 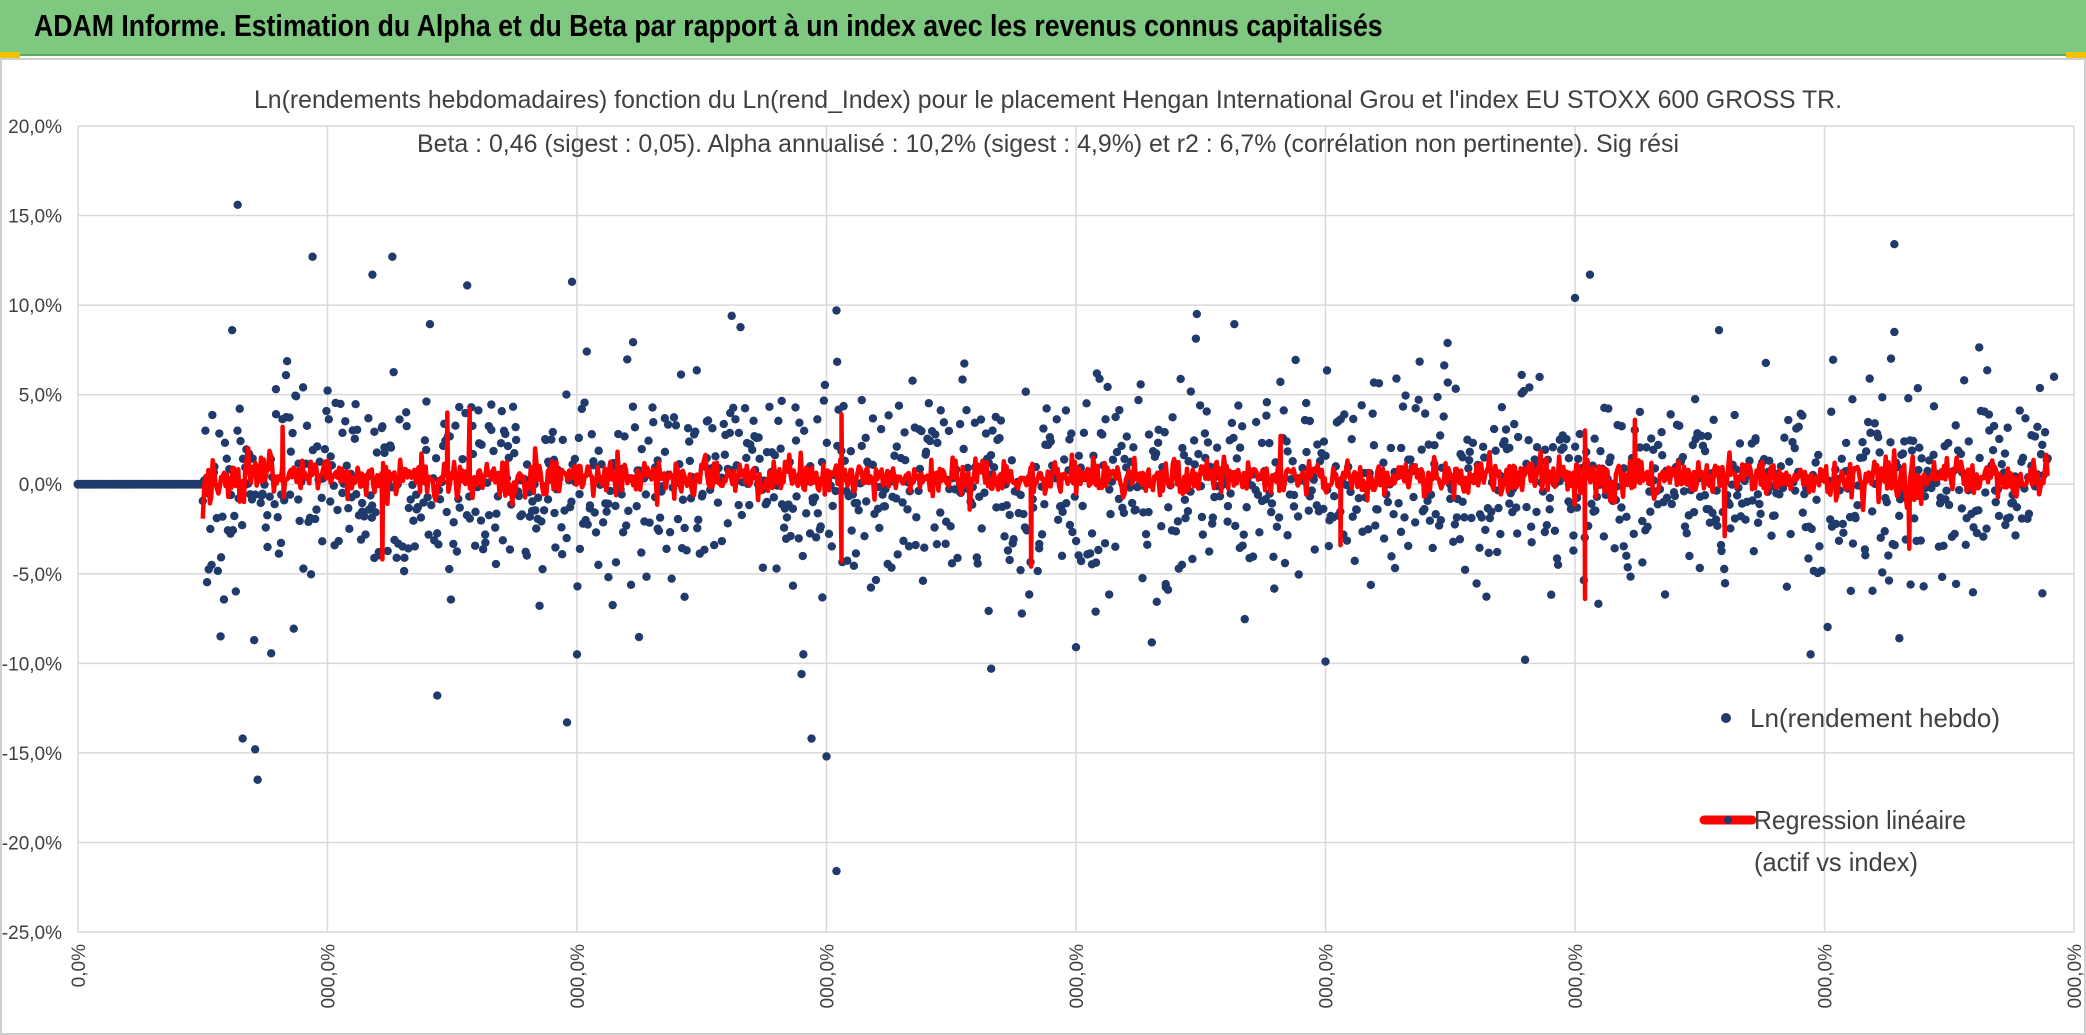 I want to click on y-tick-label: 0,0%, so click(x=40, y=485).